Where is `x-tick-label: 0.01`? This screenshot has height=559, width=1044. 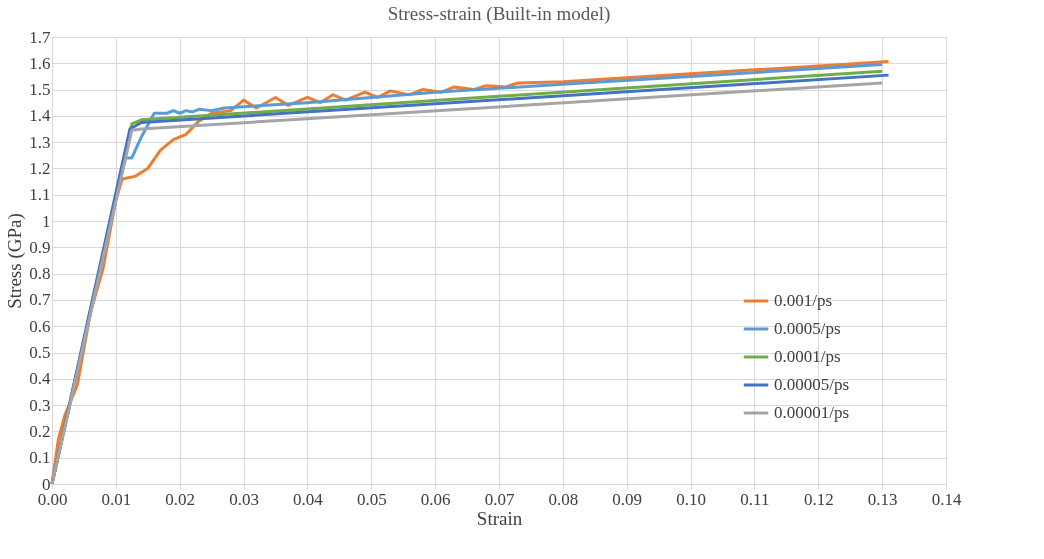 x-tick-label: 0.01 is located at coordinates (116, 499).